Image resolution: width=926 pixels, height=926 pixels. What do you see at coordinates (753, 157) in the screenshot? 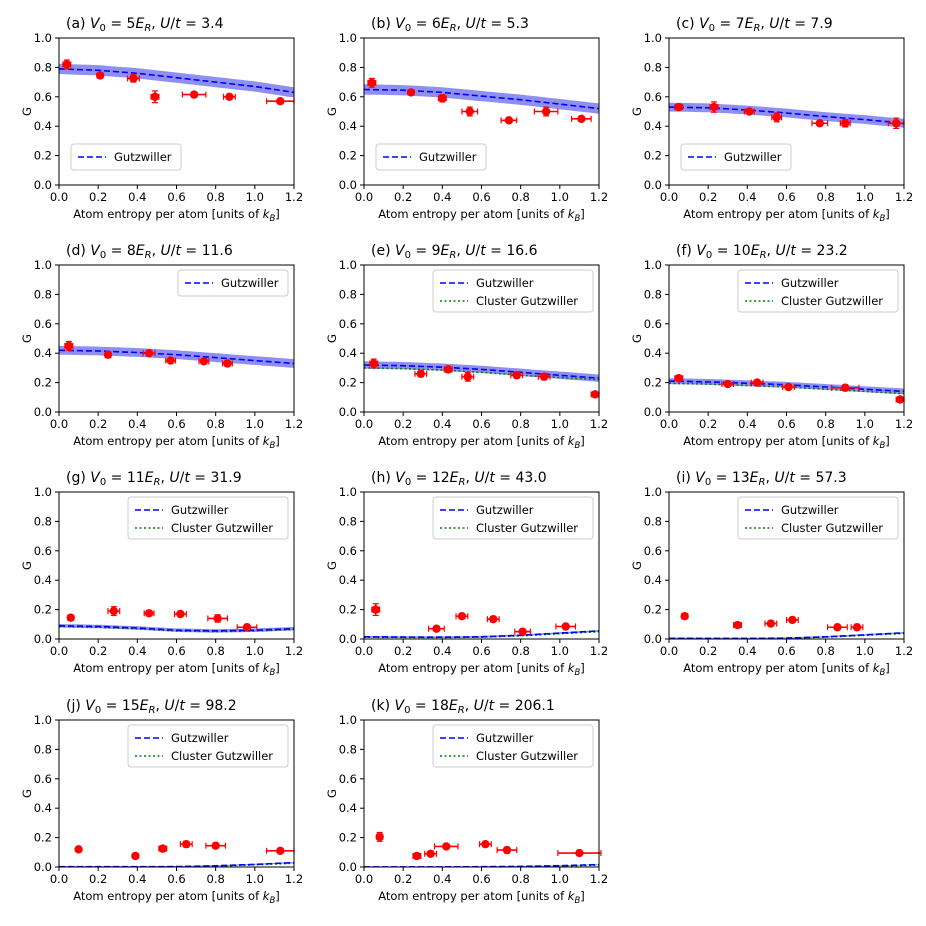
I see `legend-gutzwiller-label: Gutzwiller` at bounding box center [753, 157].